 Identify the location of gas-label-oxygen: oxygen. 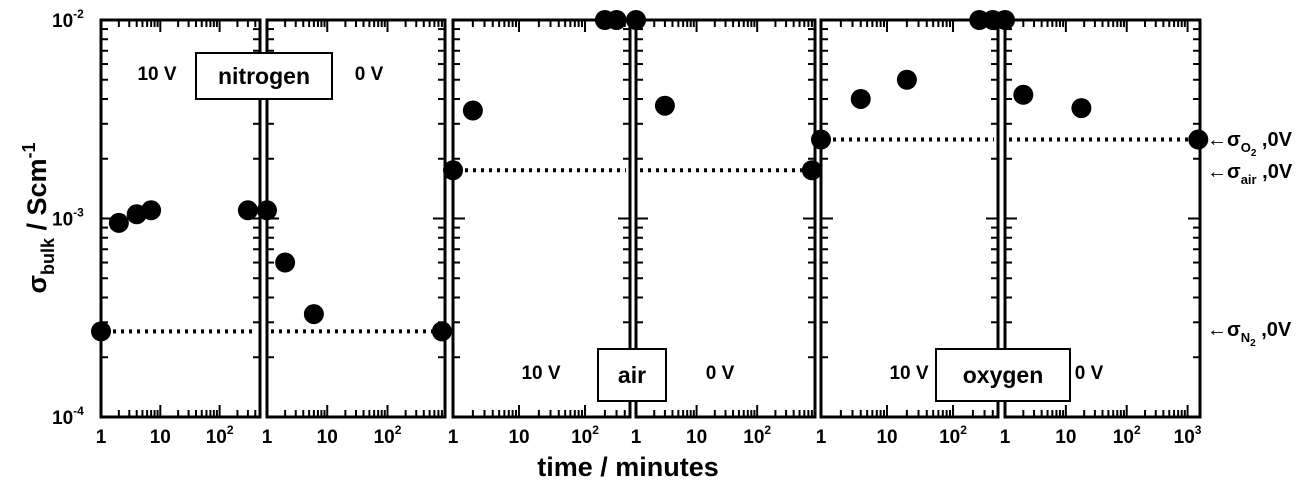
(1003, 375).